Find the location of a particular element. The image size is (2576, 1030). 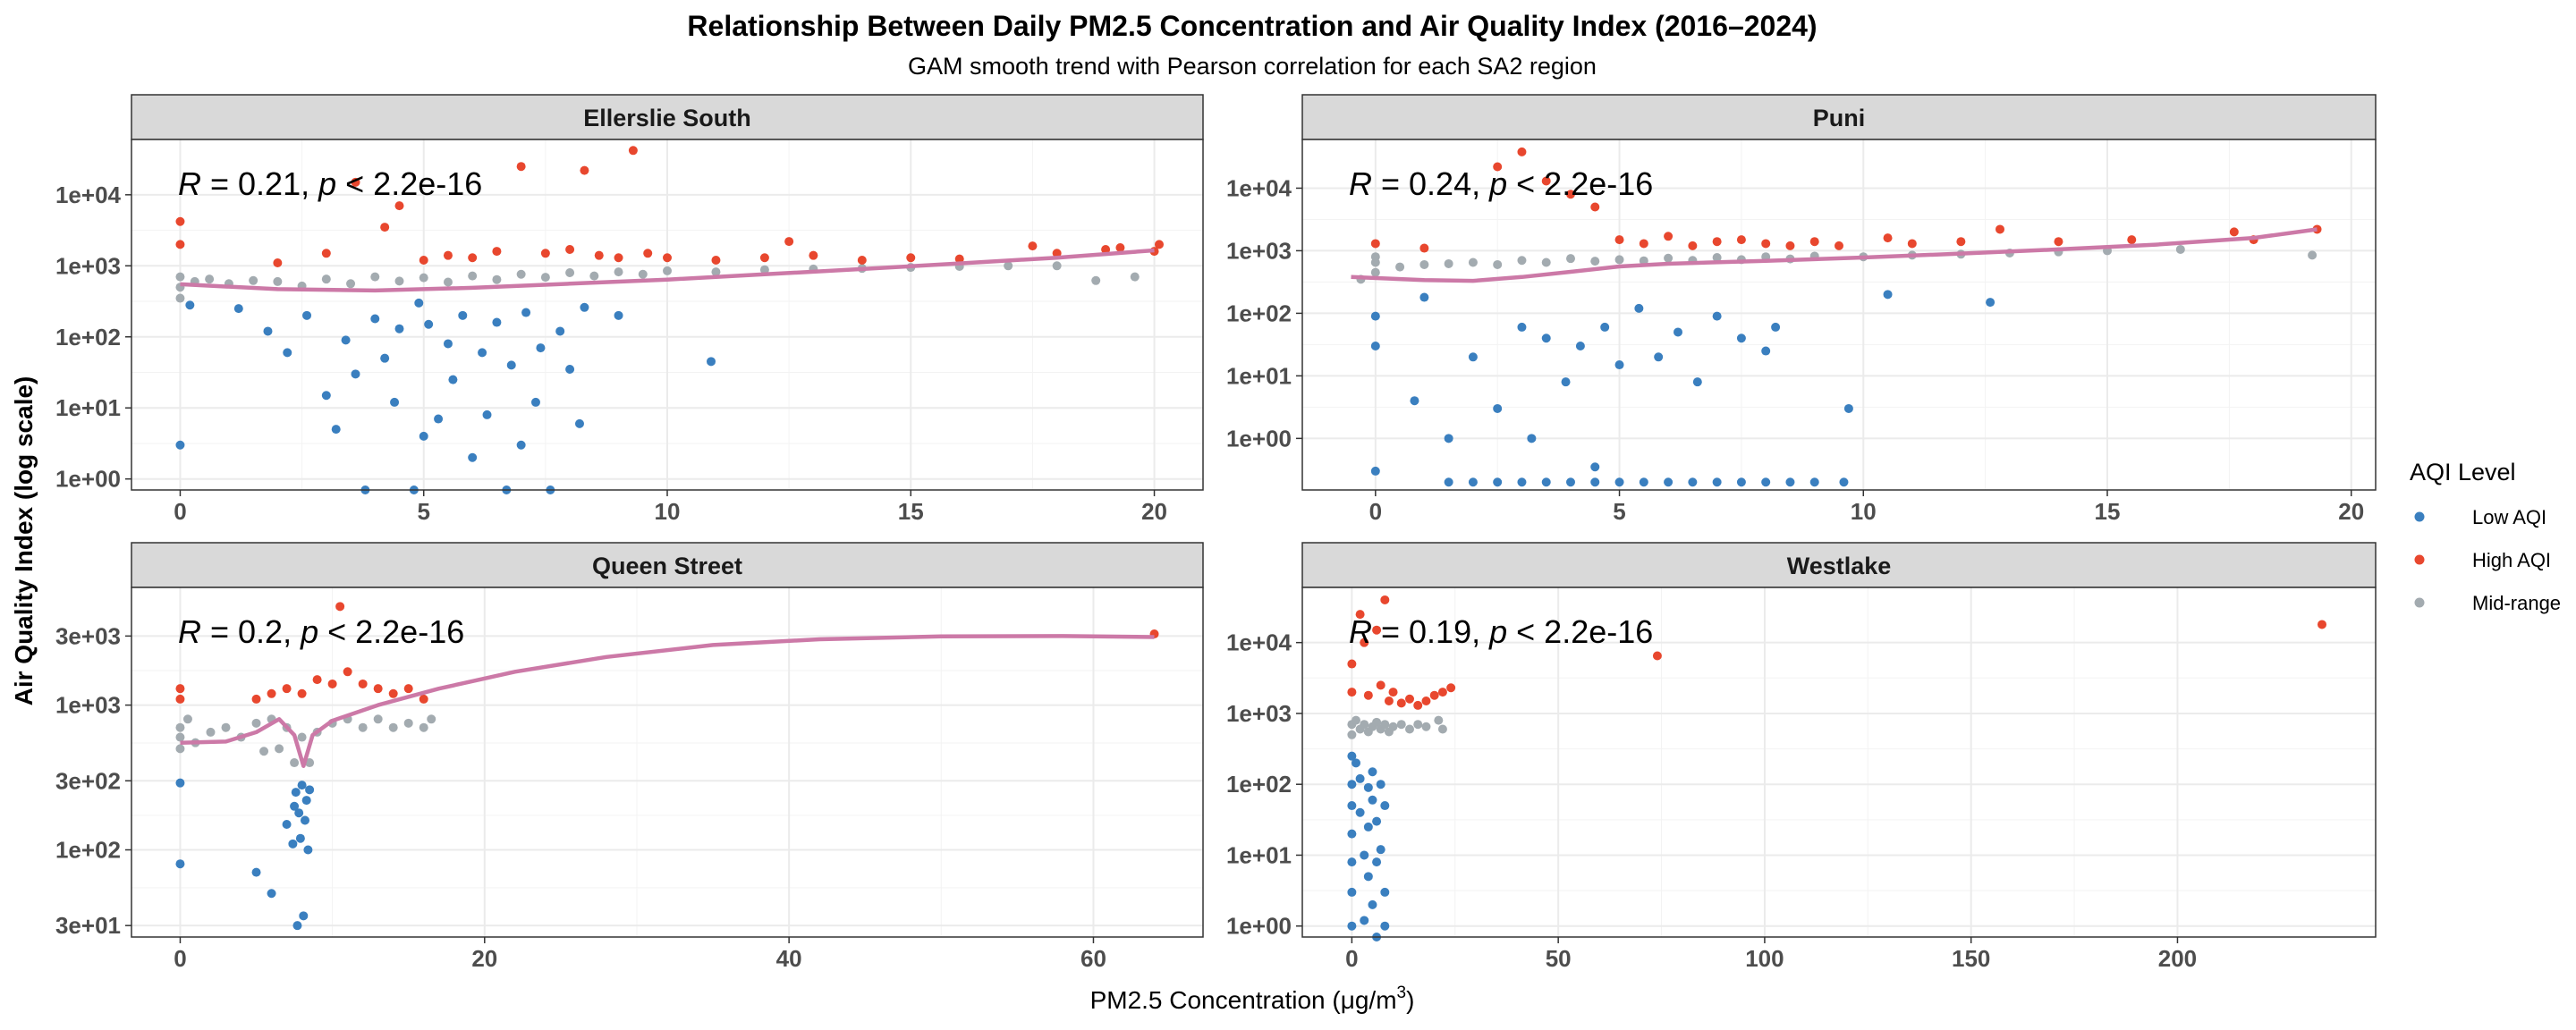

y-axis-label: Air Quality Index (log scale) is located at coordinates (24, 541).